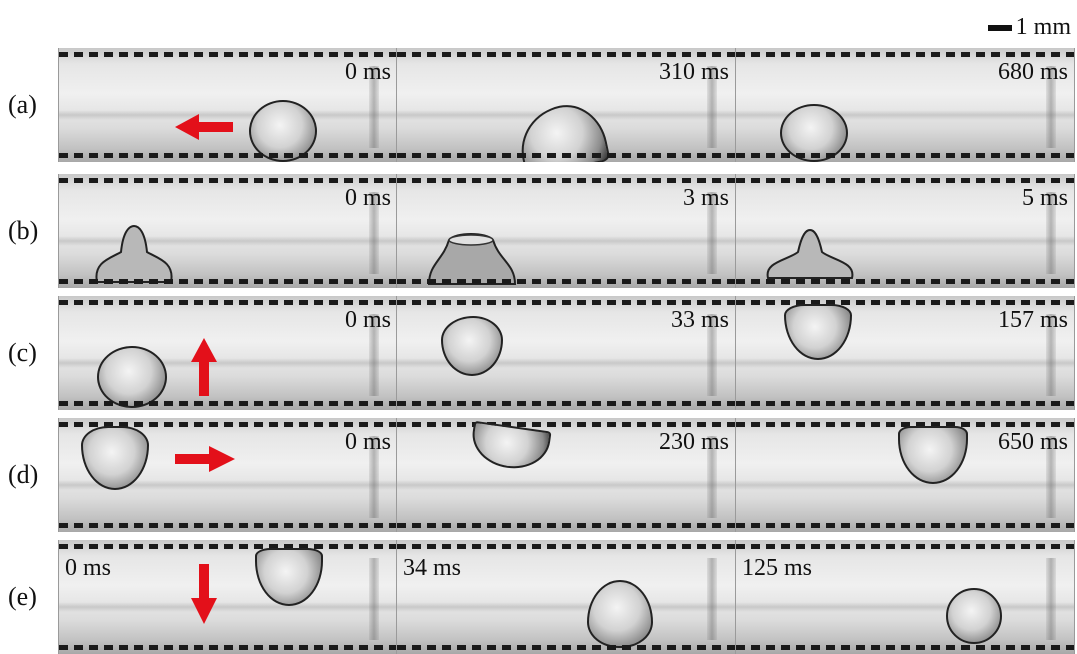 The image size is (1077, 654). Describe the element at coordinates (566, 353) in the screenshot. I see `frame-c-2: 33 ms` at that location.